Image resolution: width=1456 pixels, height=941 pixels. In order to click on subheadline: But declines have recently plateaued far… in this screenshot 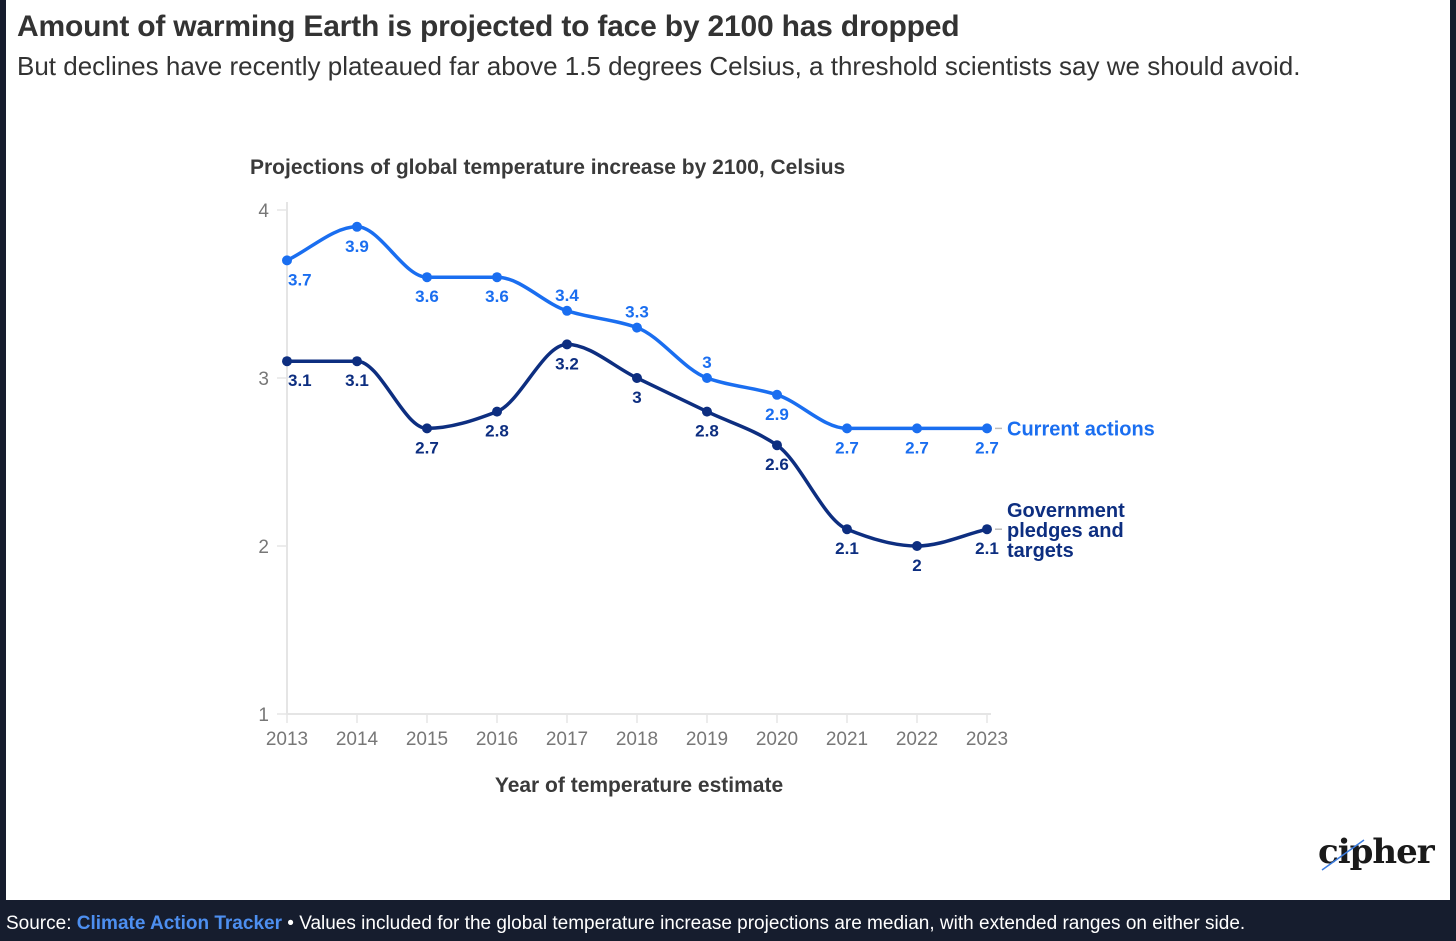, I will do `click(659, 66)`.